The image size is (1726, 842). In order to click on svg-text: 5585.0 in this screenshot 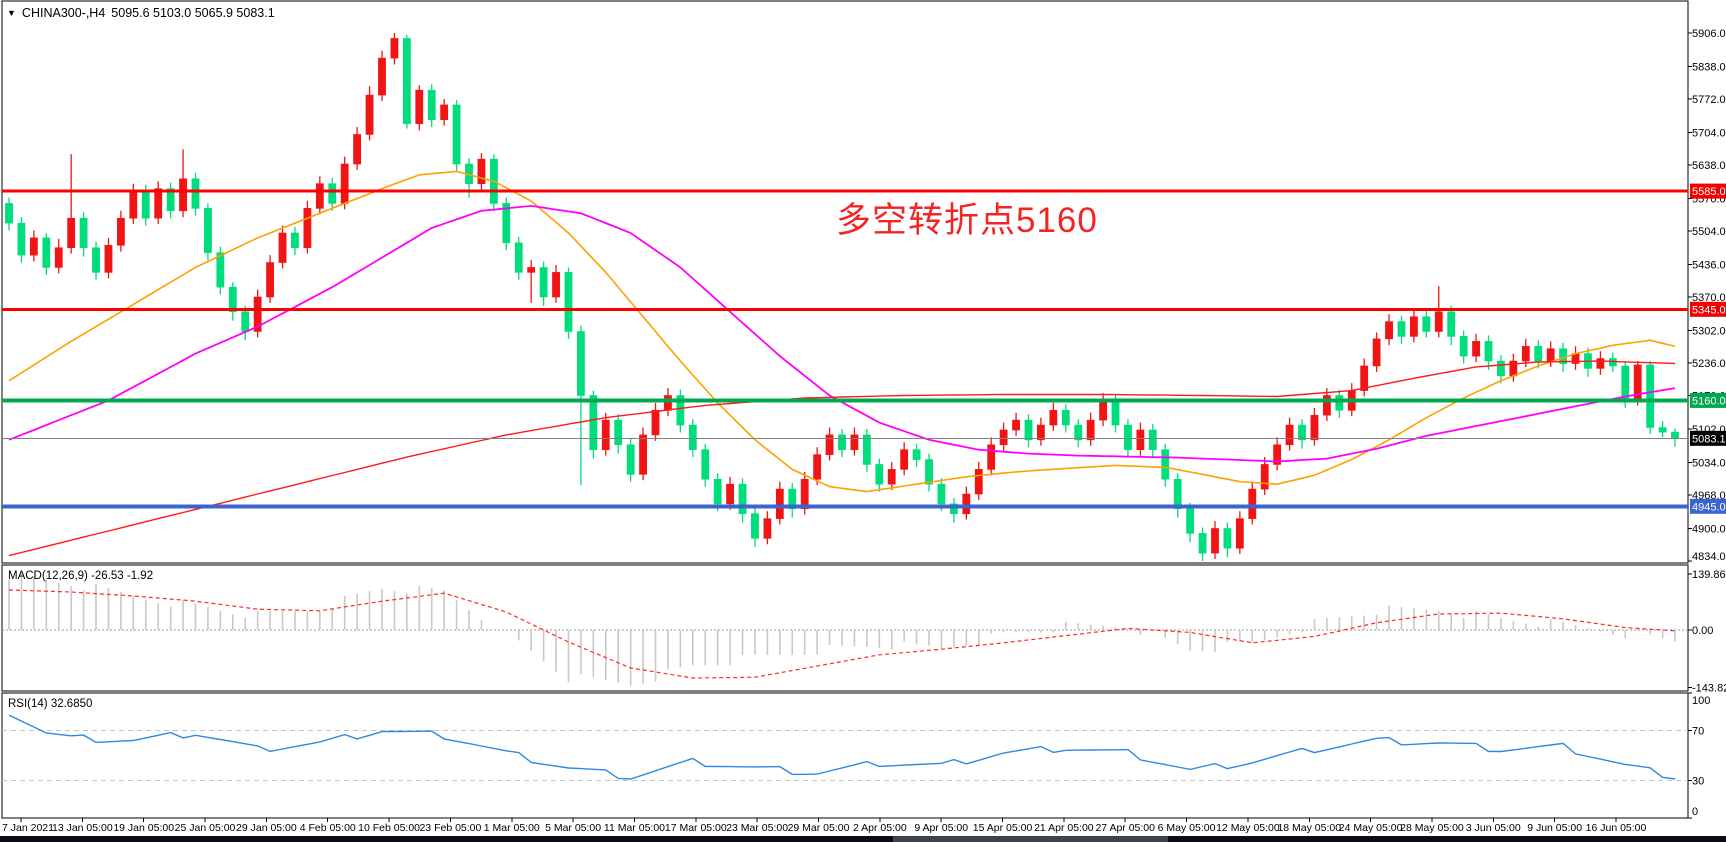, I will do `click(1709, 192)`.